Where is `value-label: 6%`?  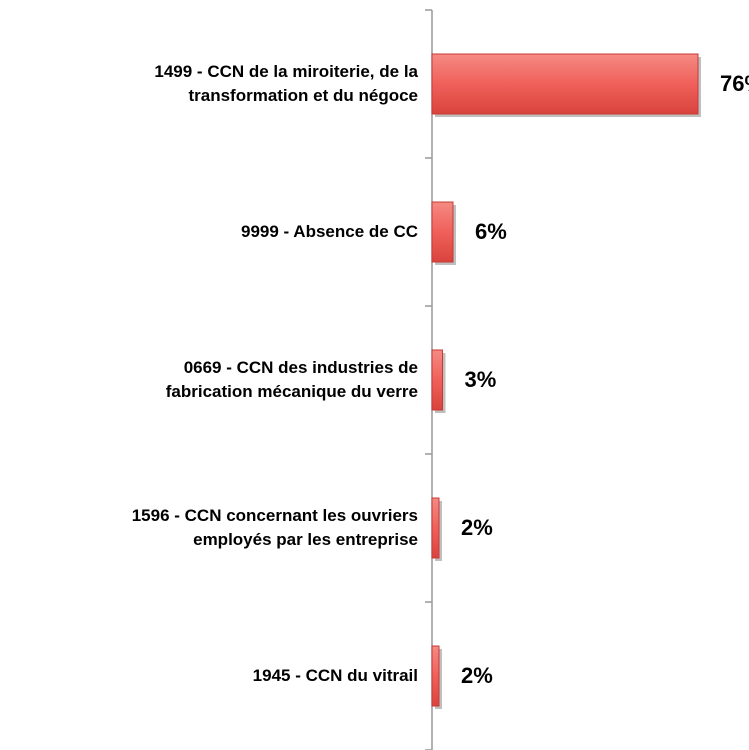 value-label: 6% is located at coordinates (491, 231).